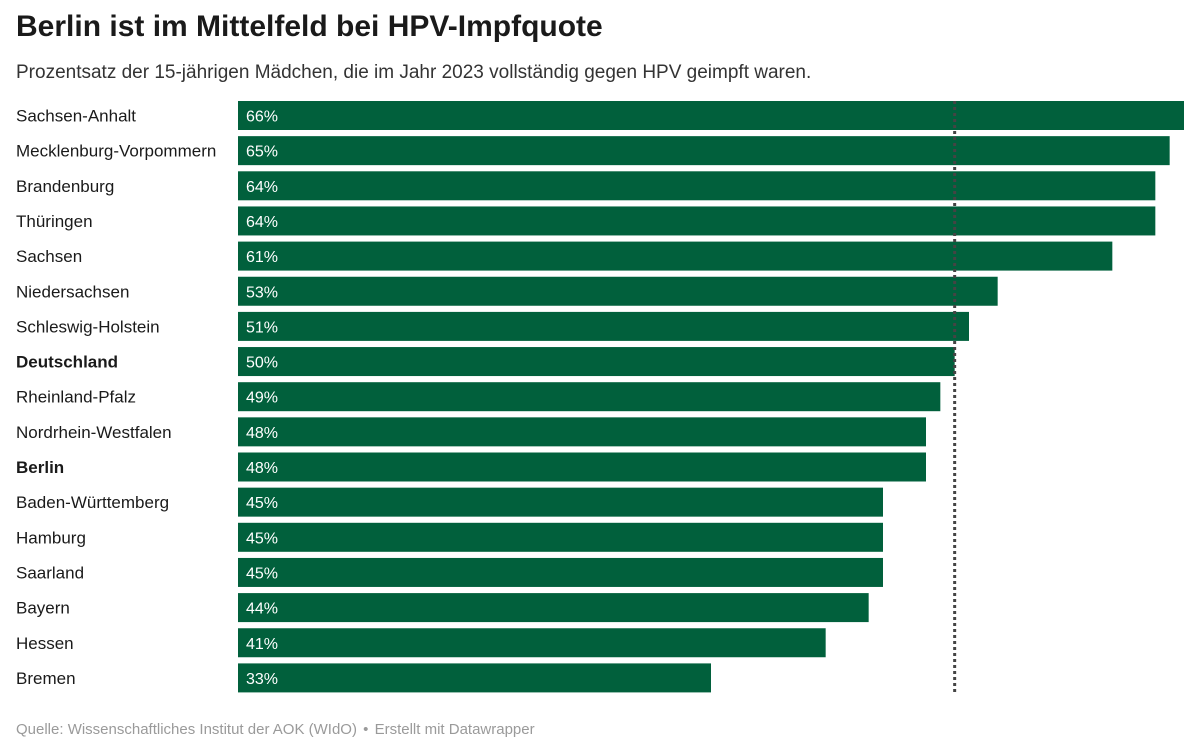 The height and width of the screenshot is (750, 1200). I want to click on category-label-sachsen: Sachsen, so click(49, 256).